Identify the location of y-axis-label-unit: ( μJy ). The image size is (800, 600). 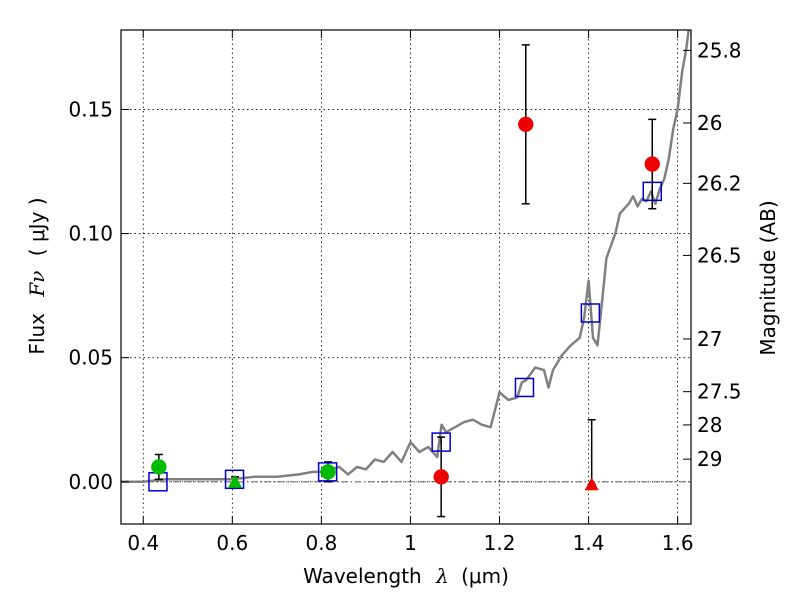
(37, 226).